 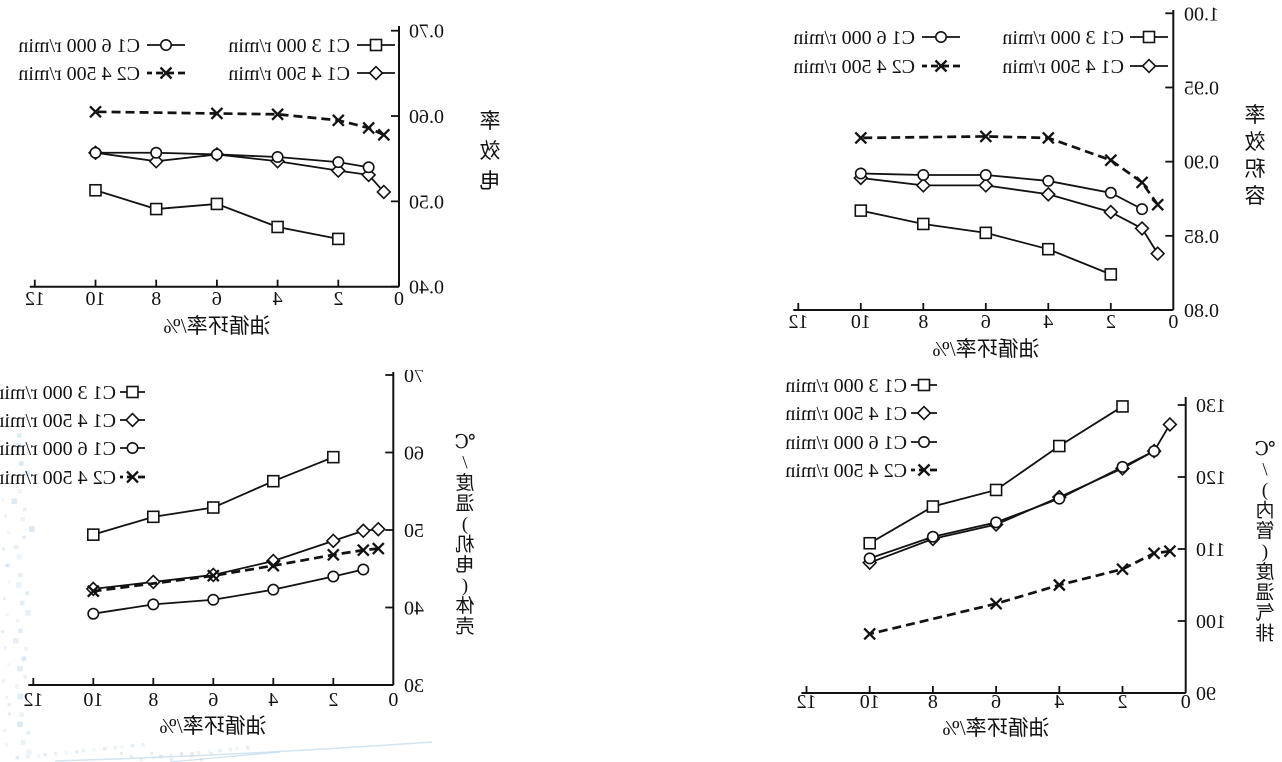 I want to click on x-tick-label: 12, so click(x=807, y=702).